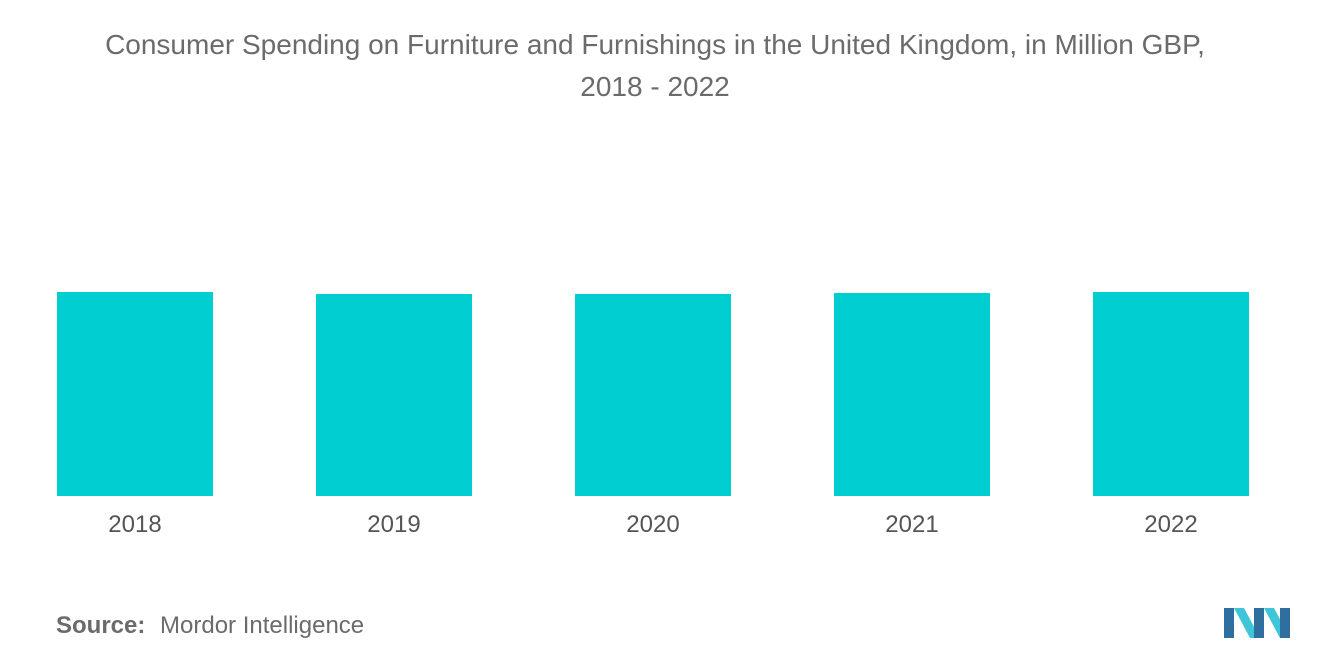  I want to click on bar-2020, so click(653, 395).